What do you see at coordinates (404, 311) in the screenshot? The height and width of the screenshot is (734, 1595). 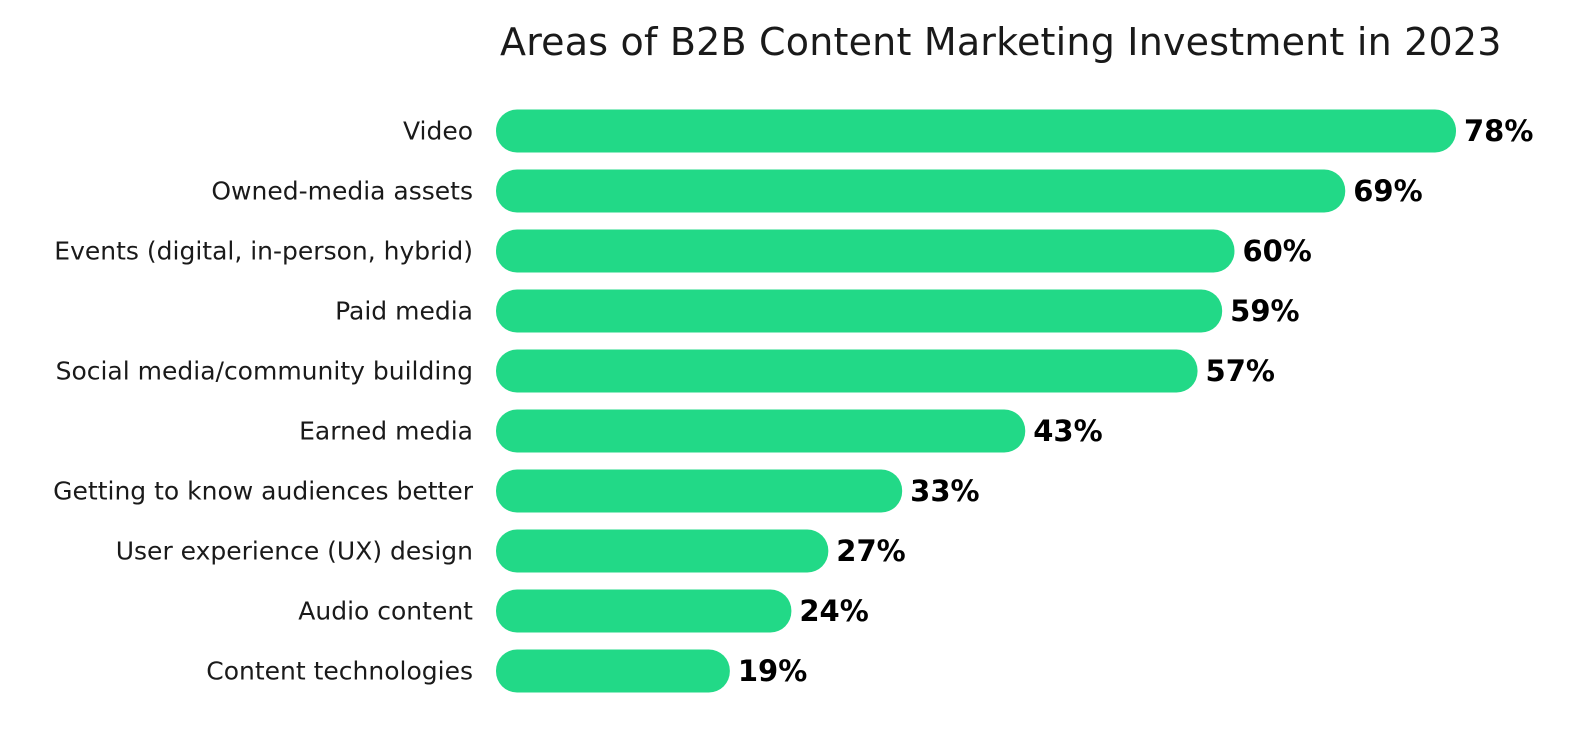 I see `category-label: Paid media` at bounding box center [404, 311].